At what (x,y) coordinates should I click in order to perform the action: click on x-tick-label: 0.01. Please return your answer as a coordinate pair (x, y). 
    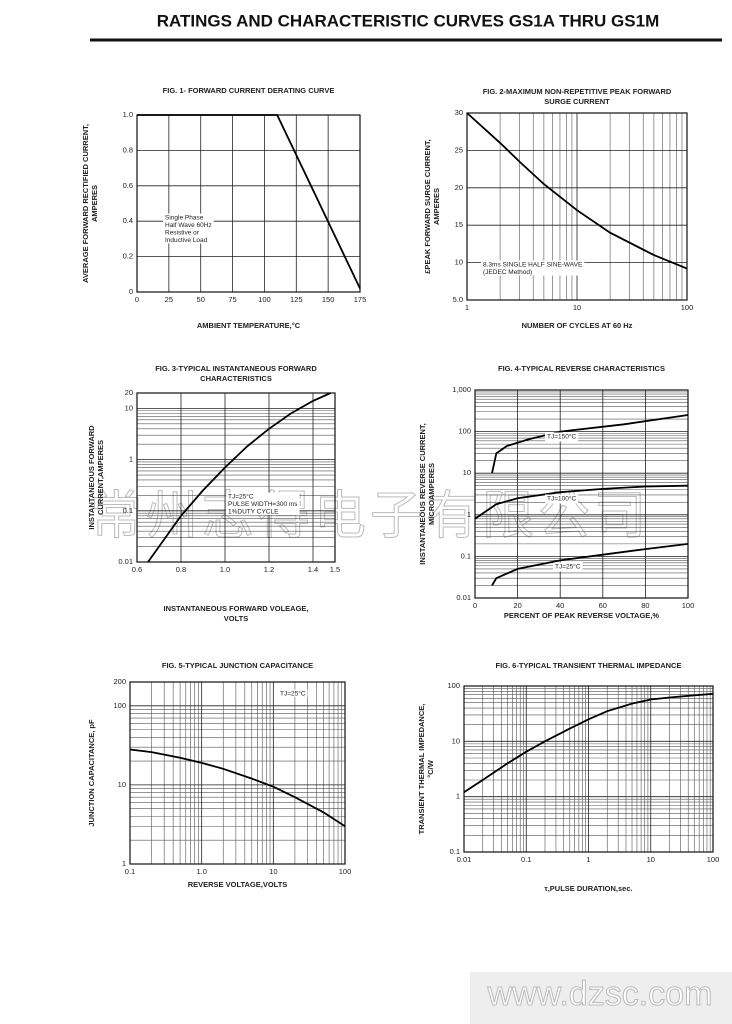
    Looking at the image, I should click on (464, 859).